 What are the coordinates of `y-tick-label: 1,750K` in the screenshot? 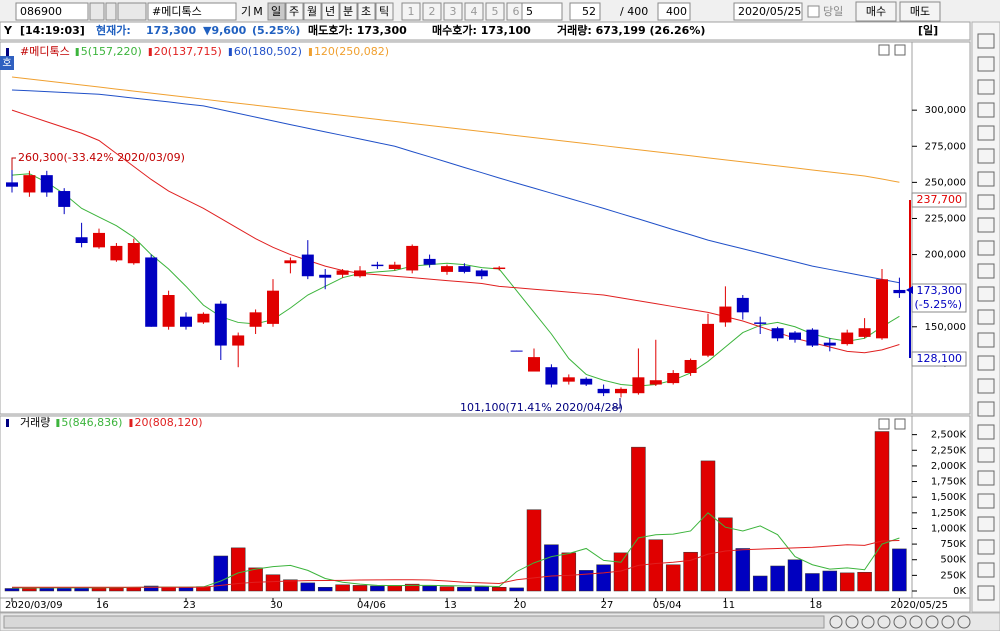 It's located at (949, 482).